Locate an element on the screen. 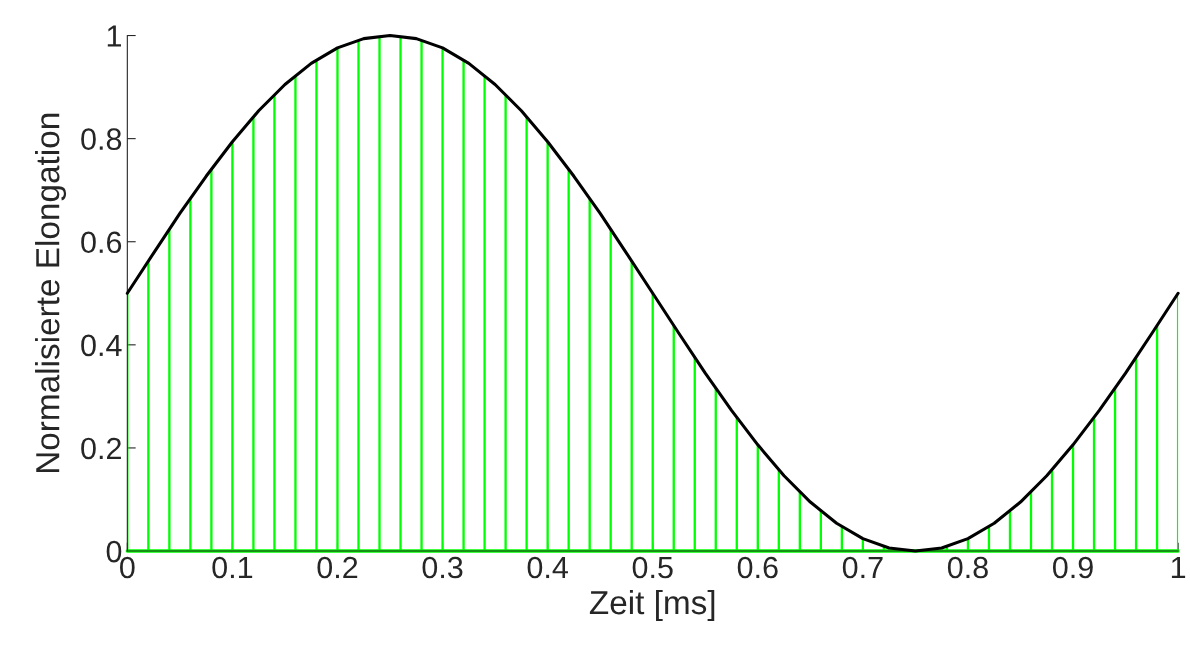 The width and height of the screenshot is (1190, 646). x-tick-label: 0.1 is located at coordinates (232, 567).